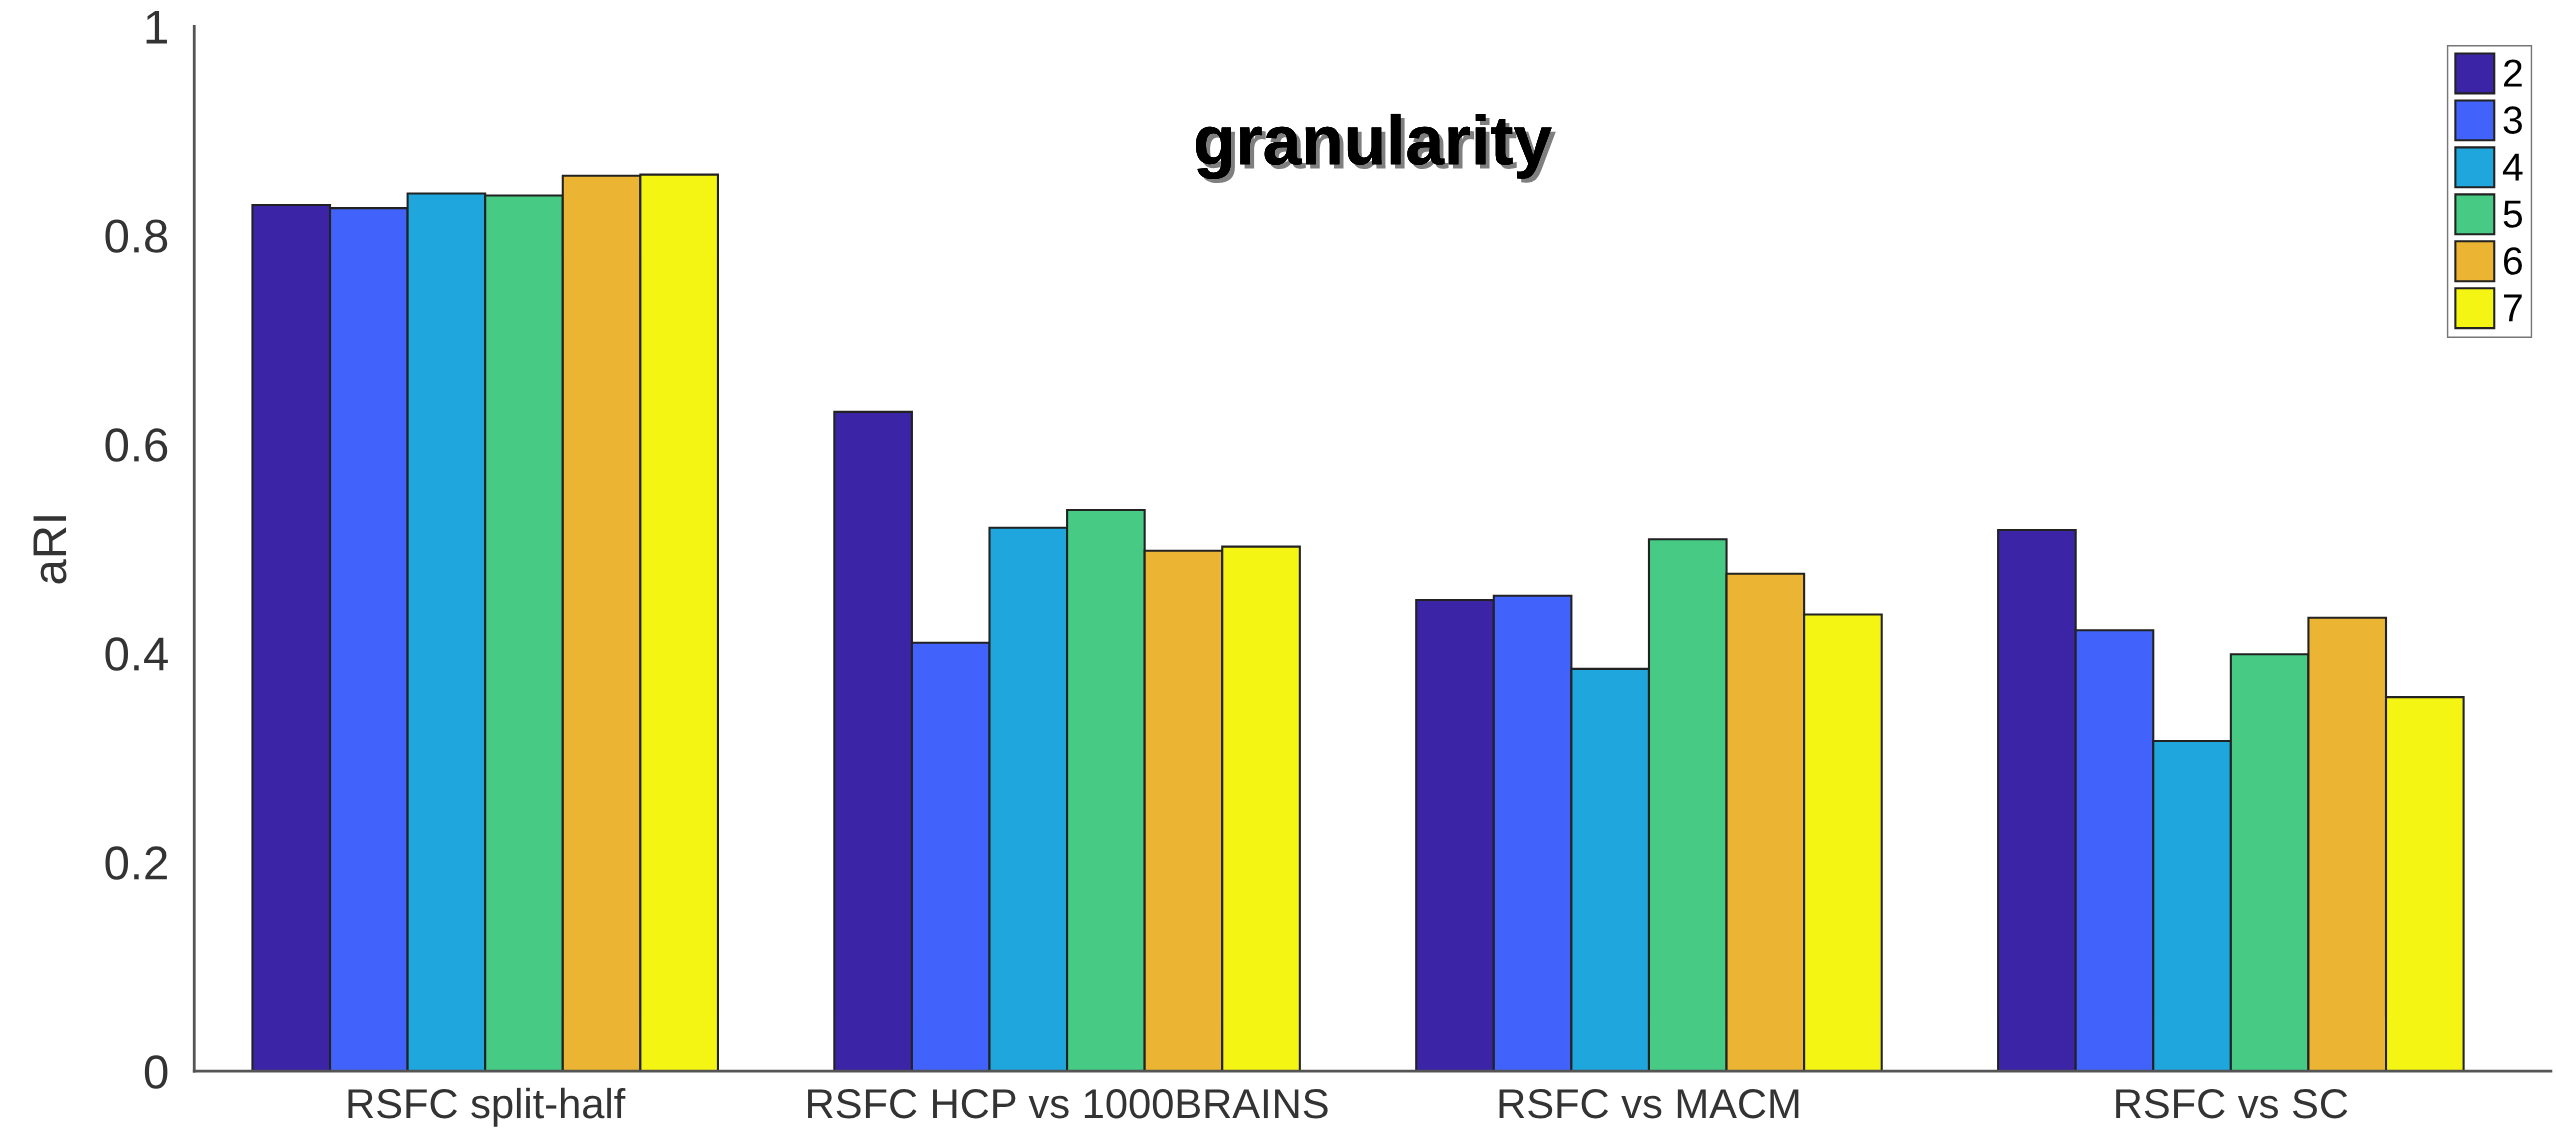 The width and height of the screenshot is (2556, 1142). Describe the element at coordinates (156, 1072) in the screenshot. I see `y-tick-label: 0` at that location.